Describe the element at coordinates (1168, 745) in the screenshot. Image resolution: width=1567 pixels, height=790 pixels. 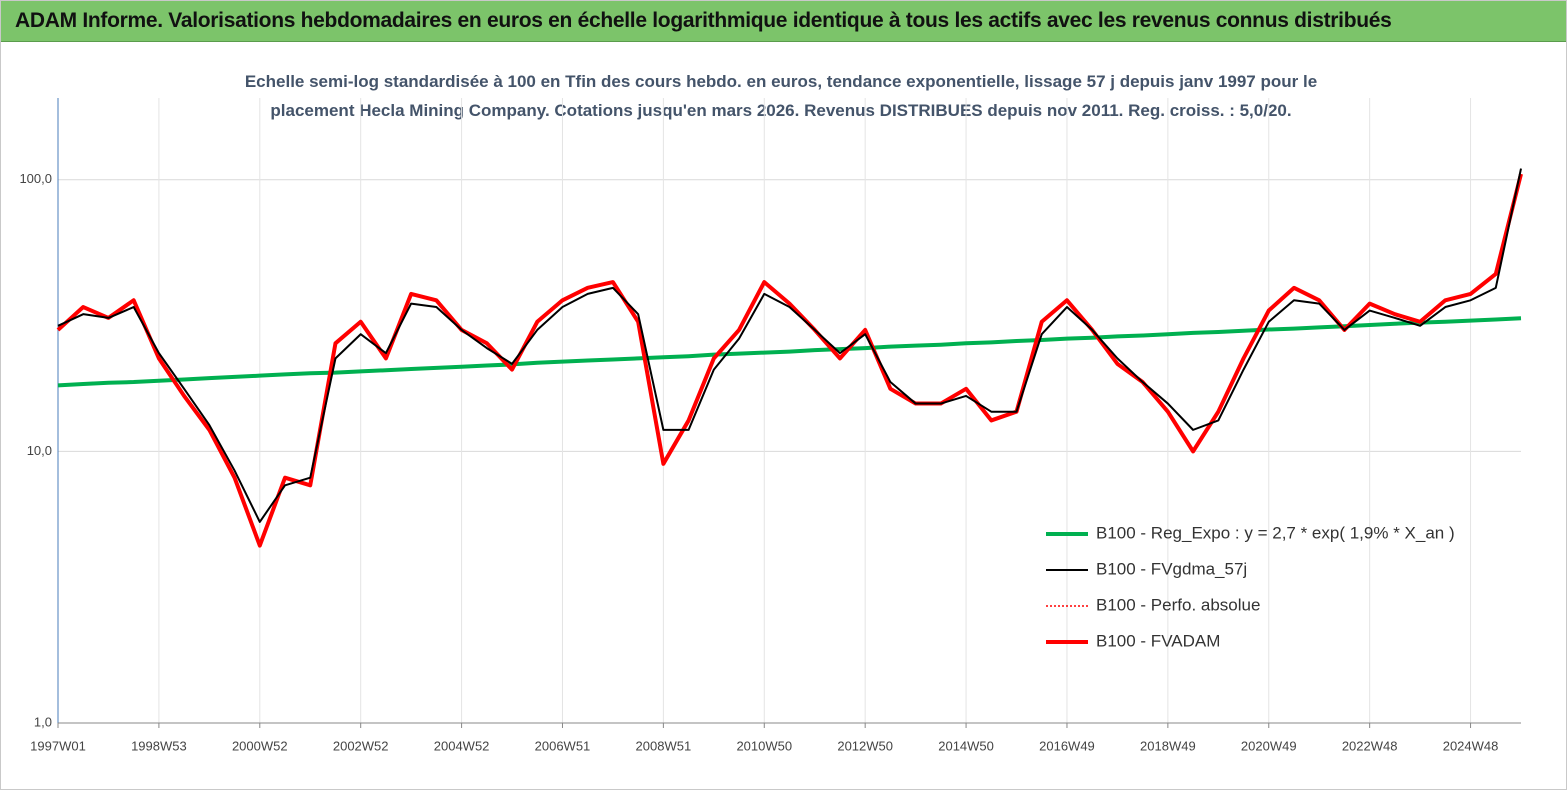
I see `x-tick-label: 2018W49` at that location.